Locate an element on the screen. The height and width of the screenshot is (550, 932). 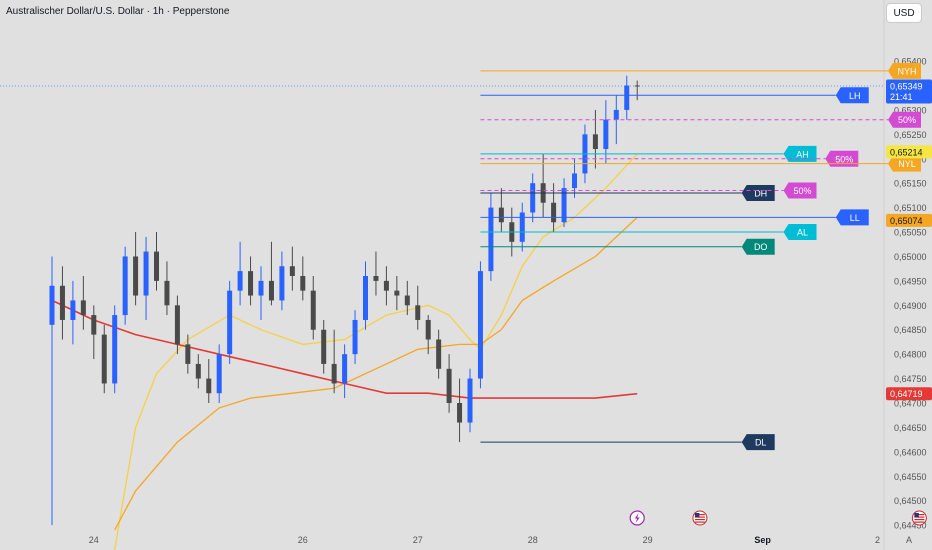
price-tick-label: 0,65100 is located at coordinates (910, 208).